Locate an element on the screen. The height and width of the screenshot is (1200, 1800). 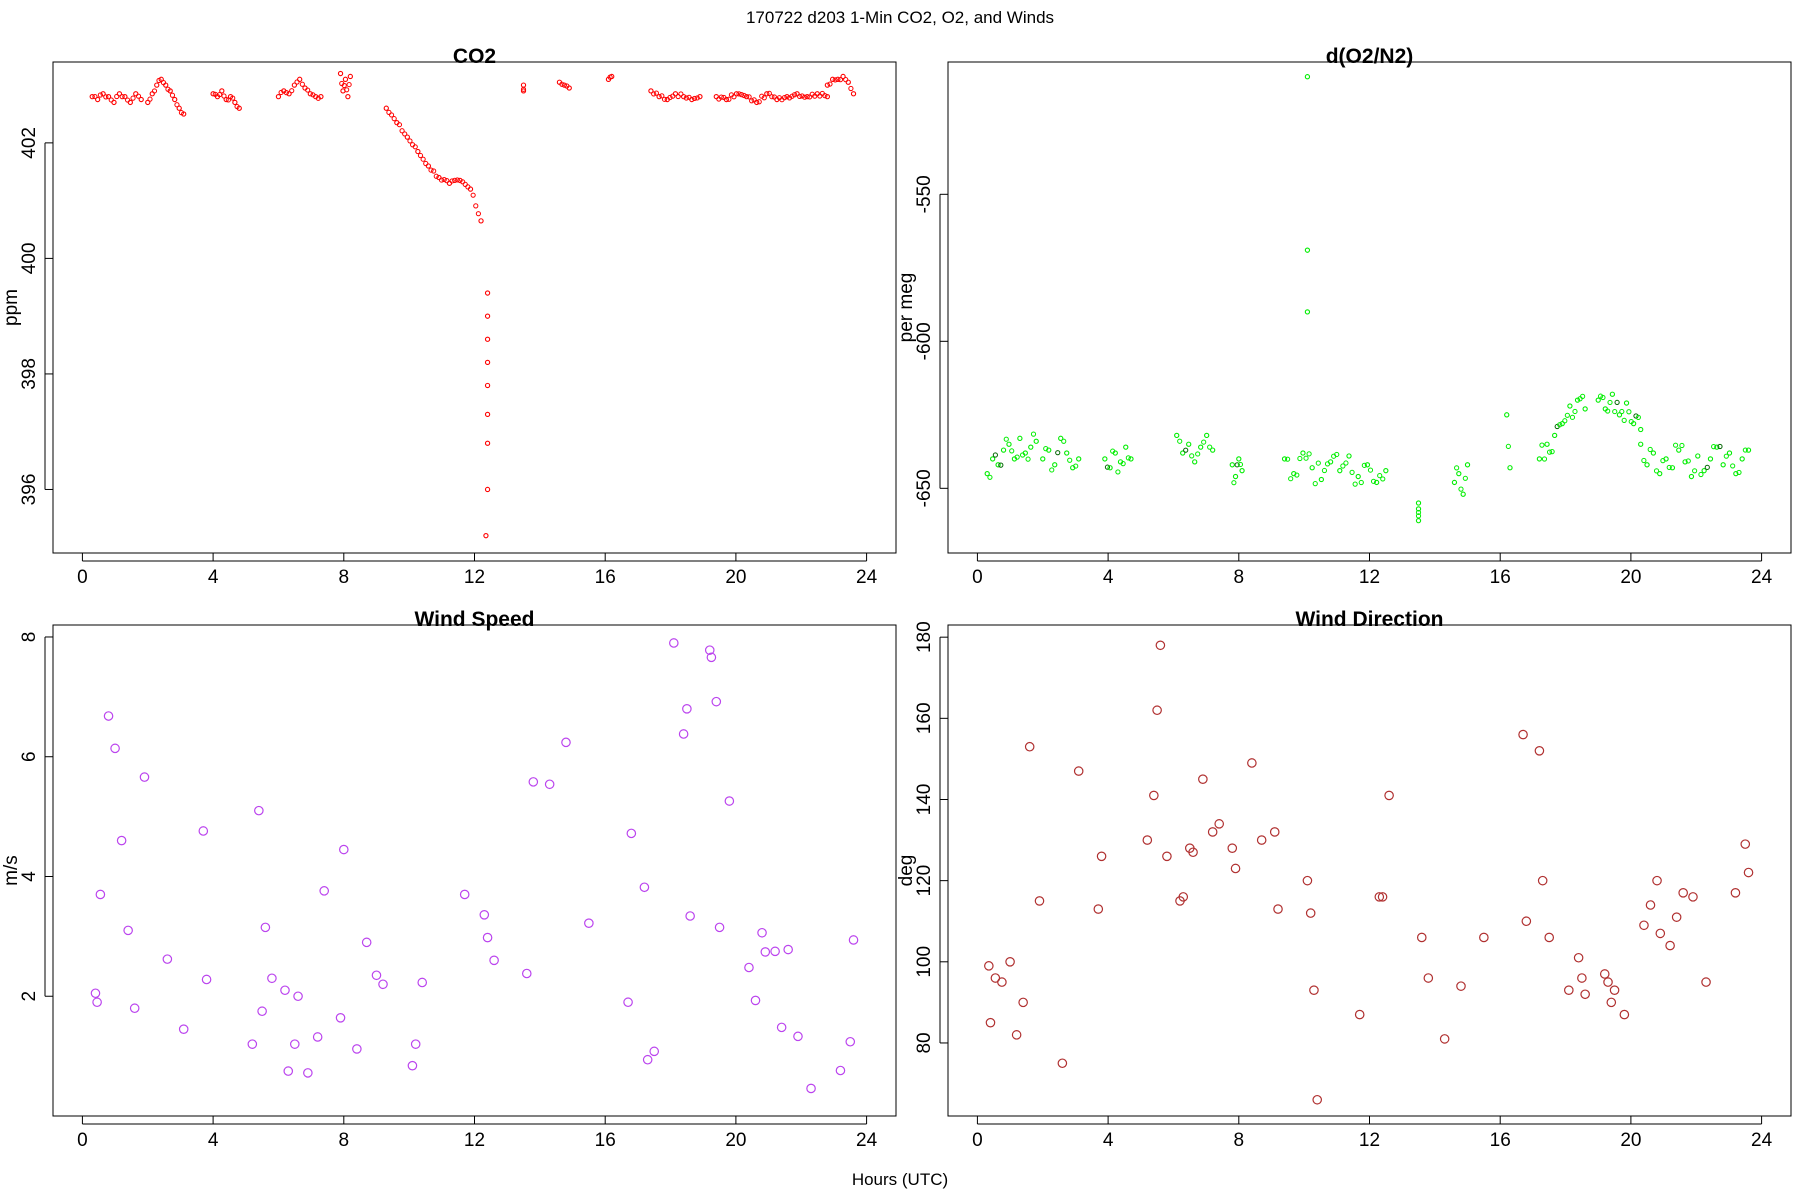
x-tick-label: 12 is located at coordinates (474, 1140).